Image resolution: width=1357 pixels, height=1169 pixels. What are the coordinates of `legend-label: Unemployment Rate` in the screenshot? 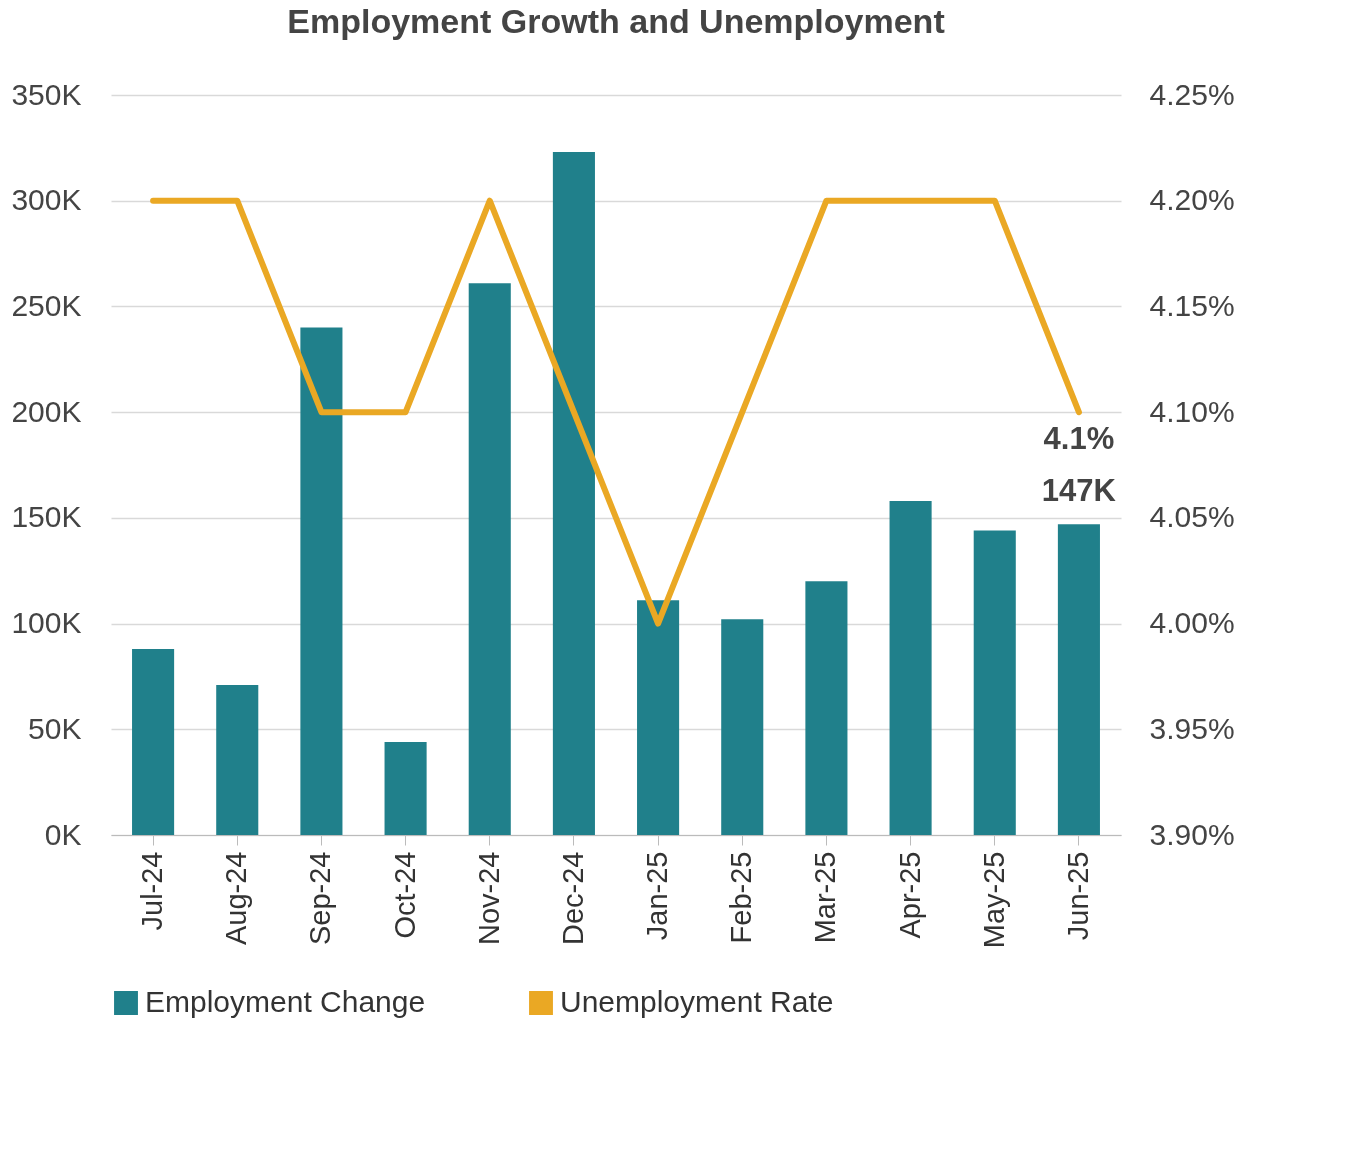 It's located at (697, 1001).